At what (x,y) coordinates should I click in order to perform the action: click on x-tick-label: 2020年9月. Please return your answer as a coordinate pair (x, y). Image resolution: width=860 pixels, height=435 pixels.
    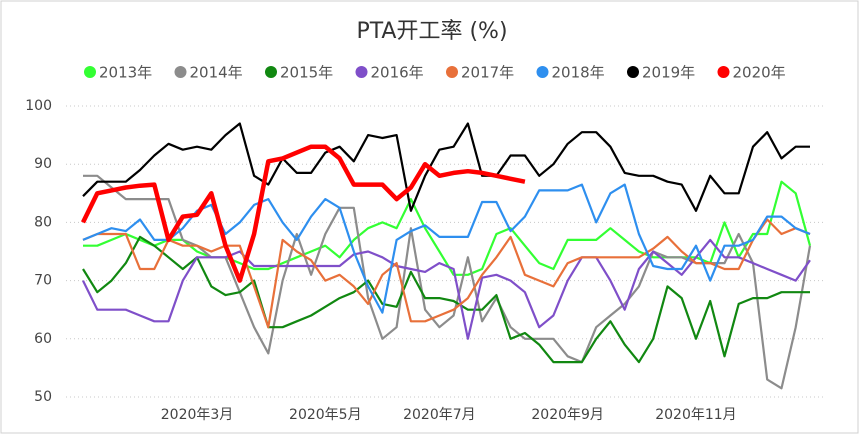
    Looking at the image, I should click on (567, 415).